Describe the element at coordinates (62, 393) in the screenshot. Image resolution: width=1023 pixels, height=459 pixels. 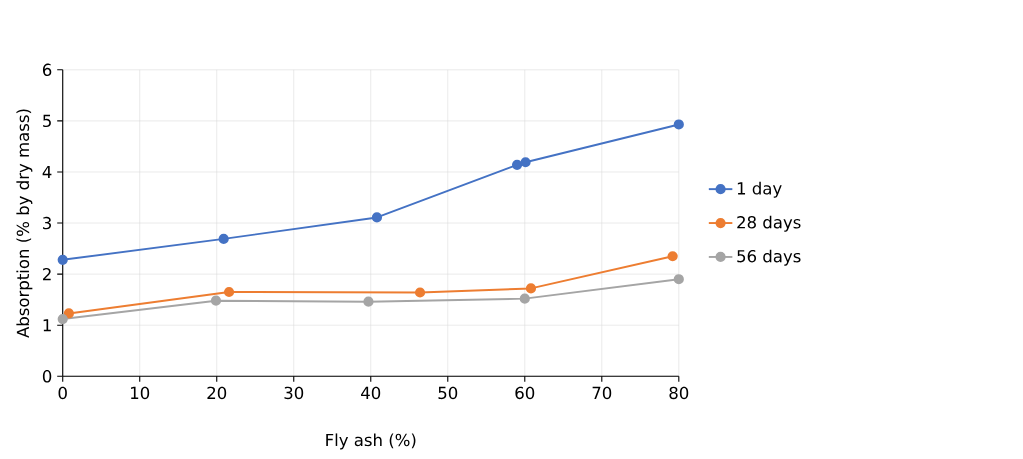
I see `x-tick-label: 0` at that location.